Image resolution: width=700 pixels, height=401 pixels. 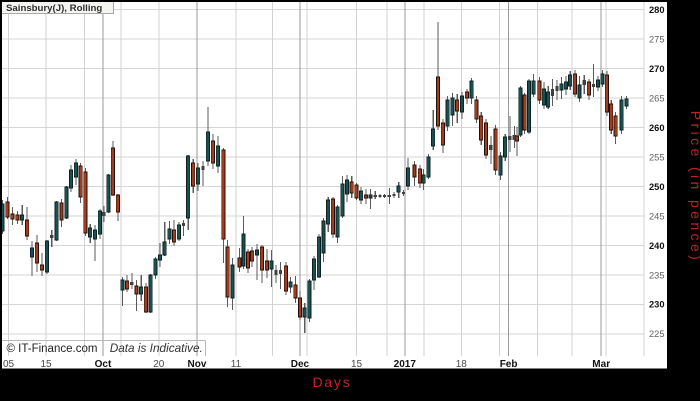 What do you see at coordinates (236, 364) in the screenshot?
I see `svg-text: 11` at bounding box center [236, 364].